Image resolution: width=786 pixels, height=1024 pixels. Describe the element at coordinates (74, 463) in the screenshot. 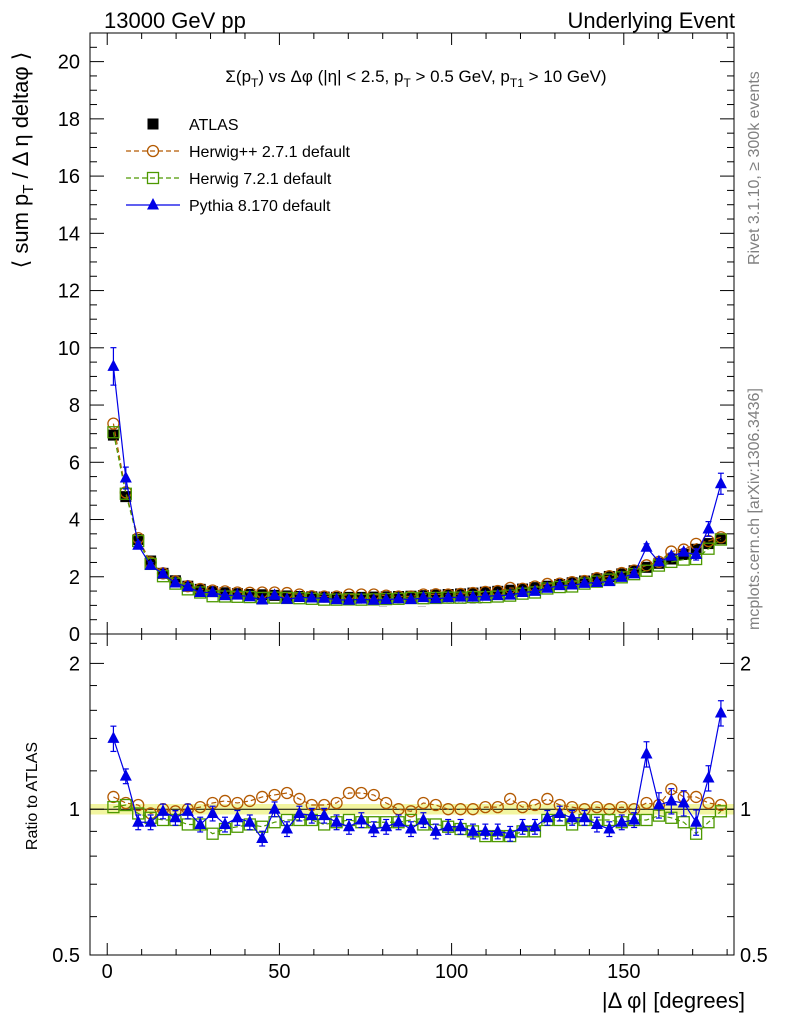

I see `y-tick-label: 6` at that location.